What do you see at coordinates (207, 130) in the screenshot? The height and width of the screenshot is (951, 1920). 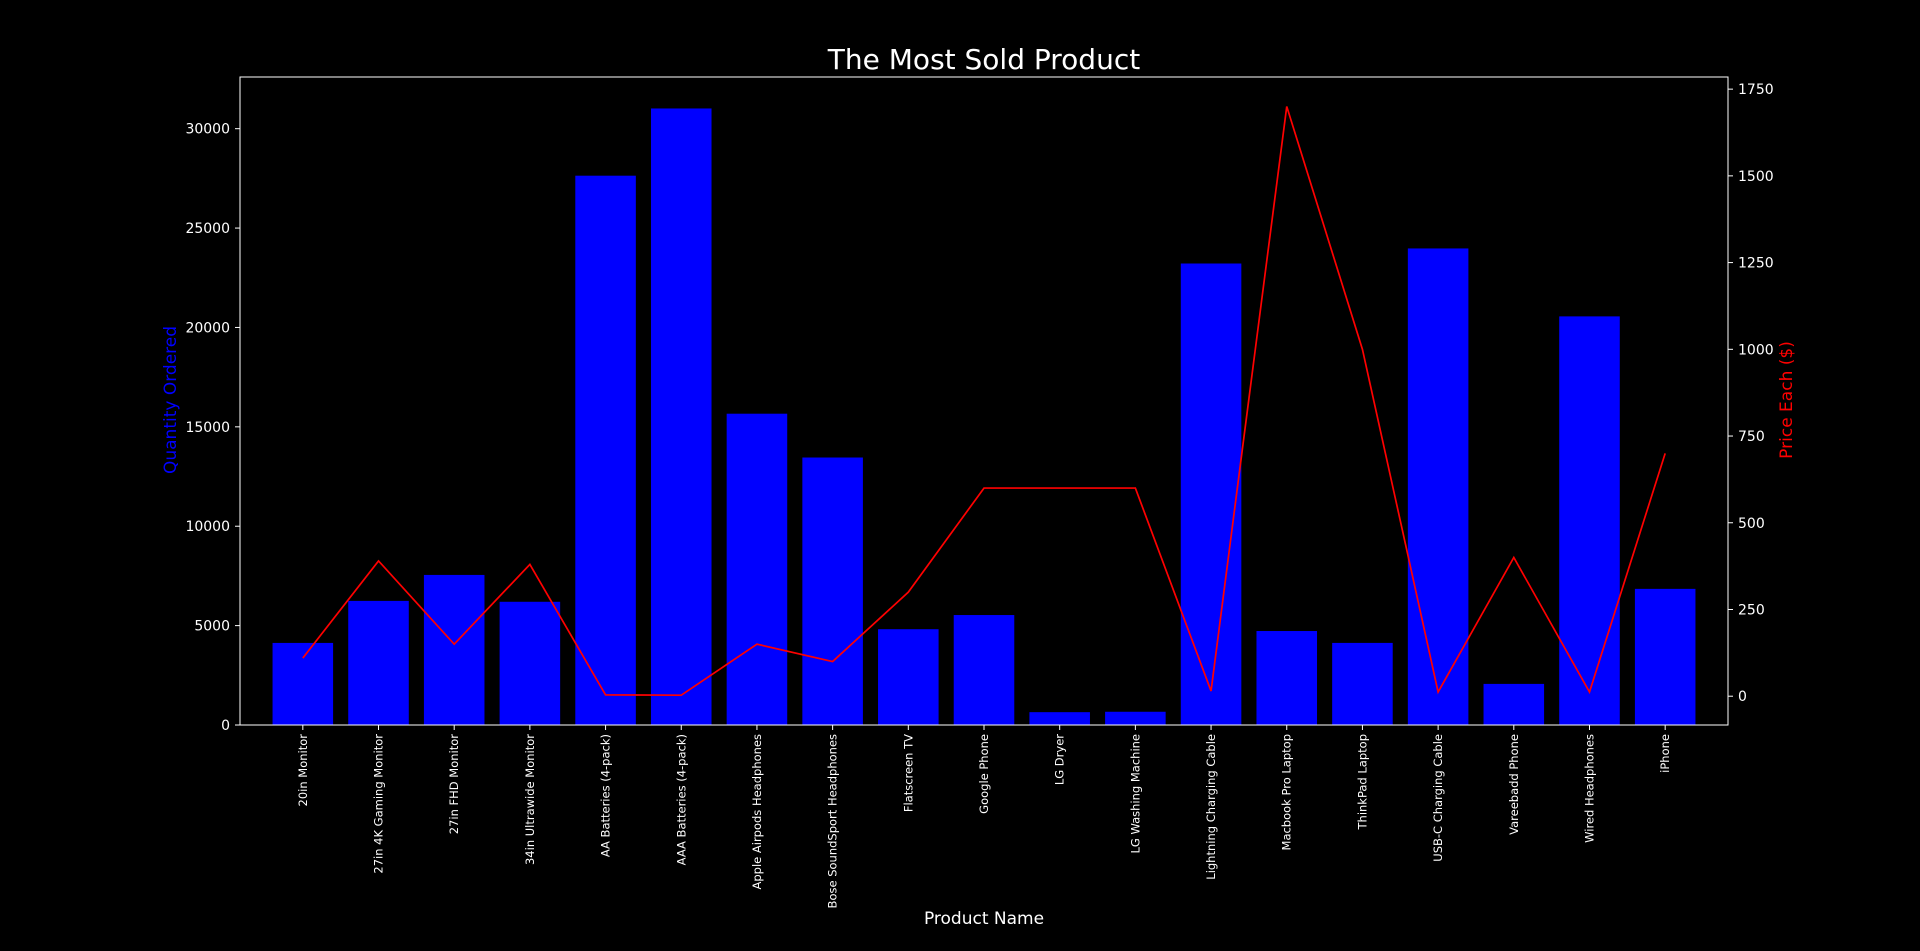 I see `y-tick-label: 30000` at bounding box center [207, 130].